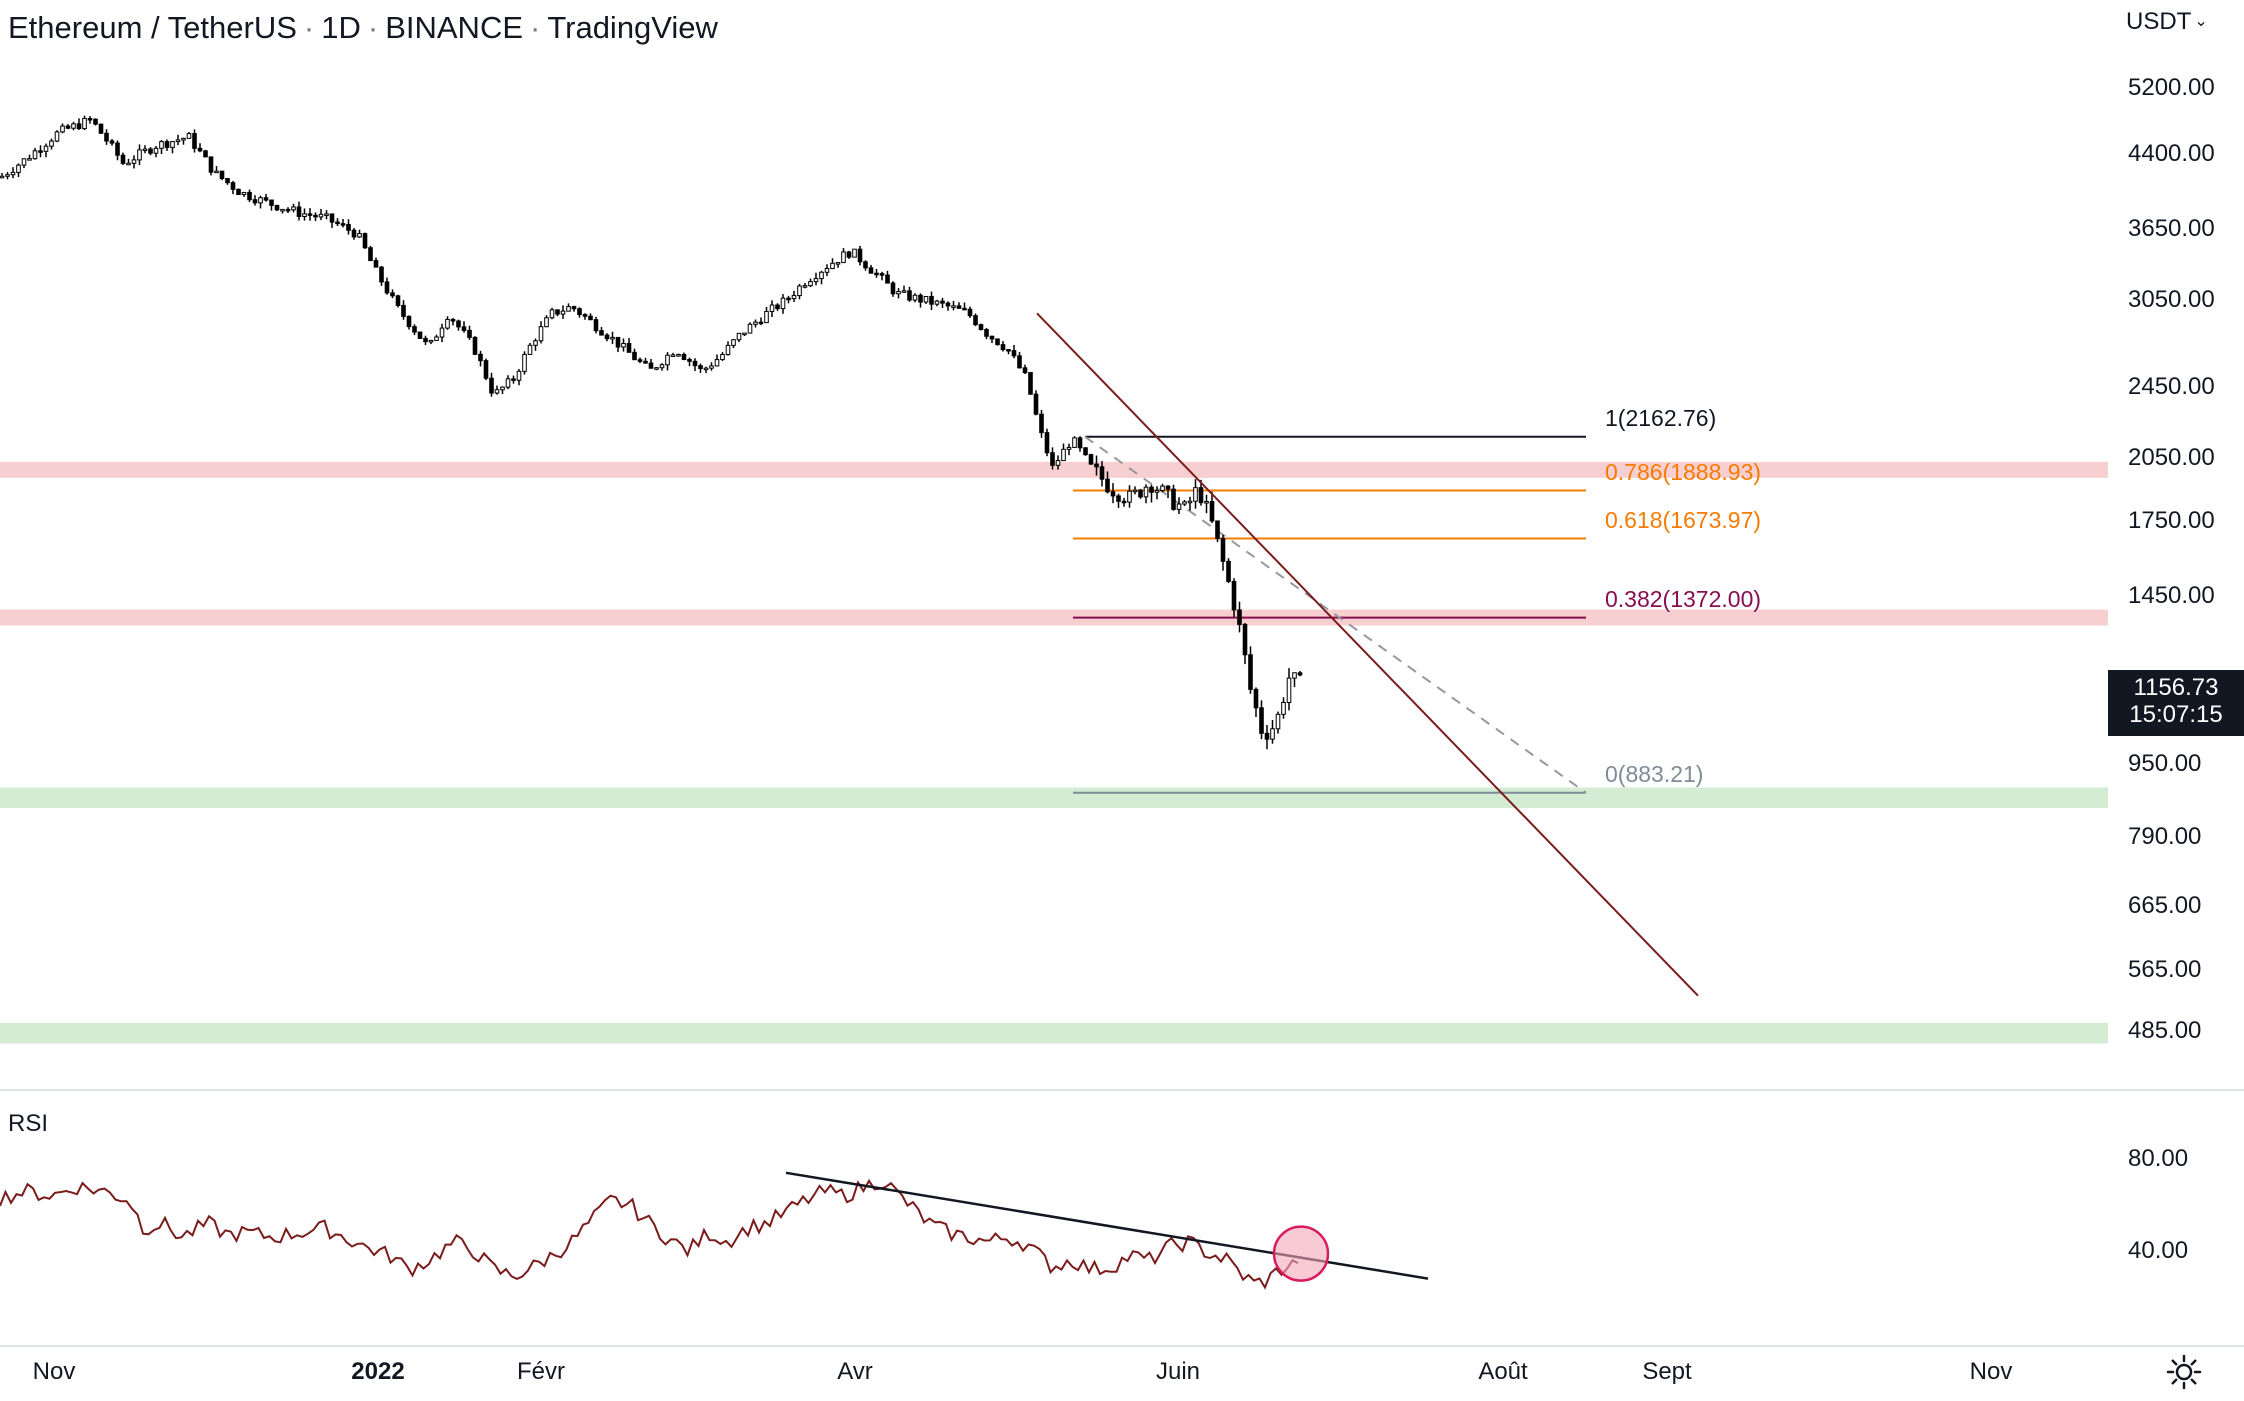 This screenshot has height=1401, width=2244. I want to click on chevron-down-icon: ⌄, so click(2201, 21).